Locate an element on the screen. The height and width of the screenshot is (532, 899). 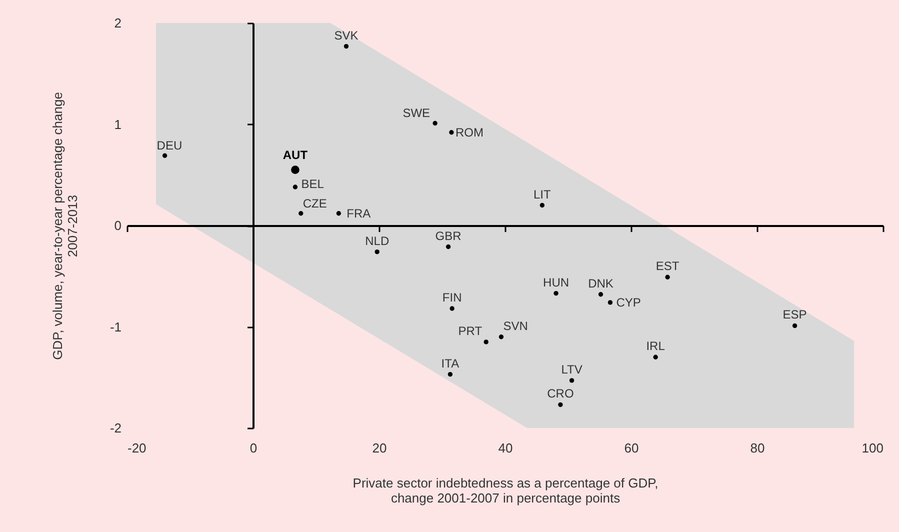
annotation: IRL is located at coordinates (656, 346).